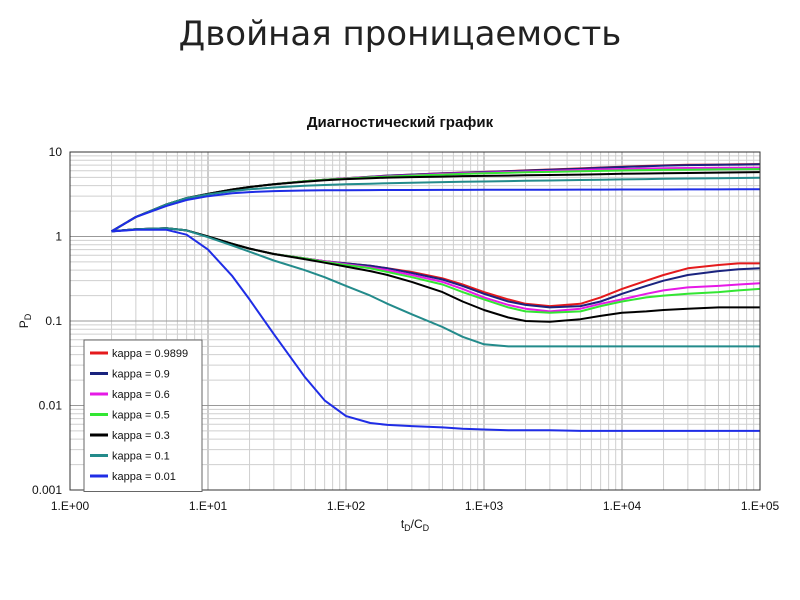 The width and height of the screenshot is (800, 600). I want to click on y-label-main: P, so click(24, 324).